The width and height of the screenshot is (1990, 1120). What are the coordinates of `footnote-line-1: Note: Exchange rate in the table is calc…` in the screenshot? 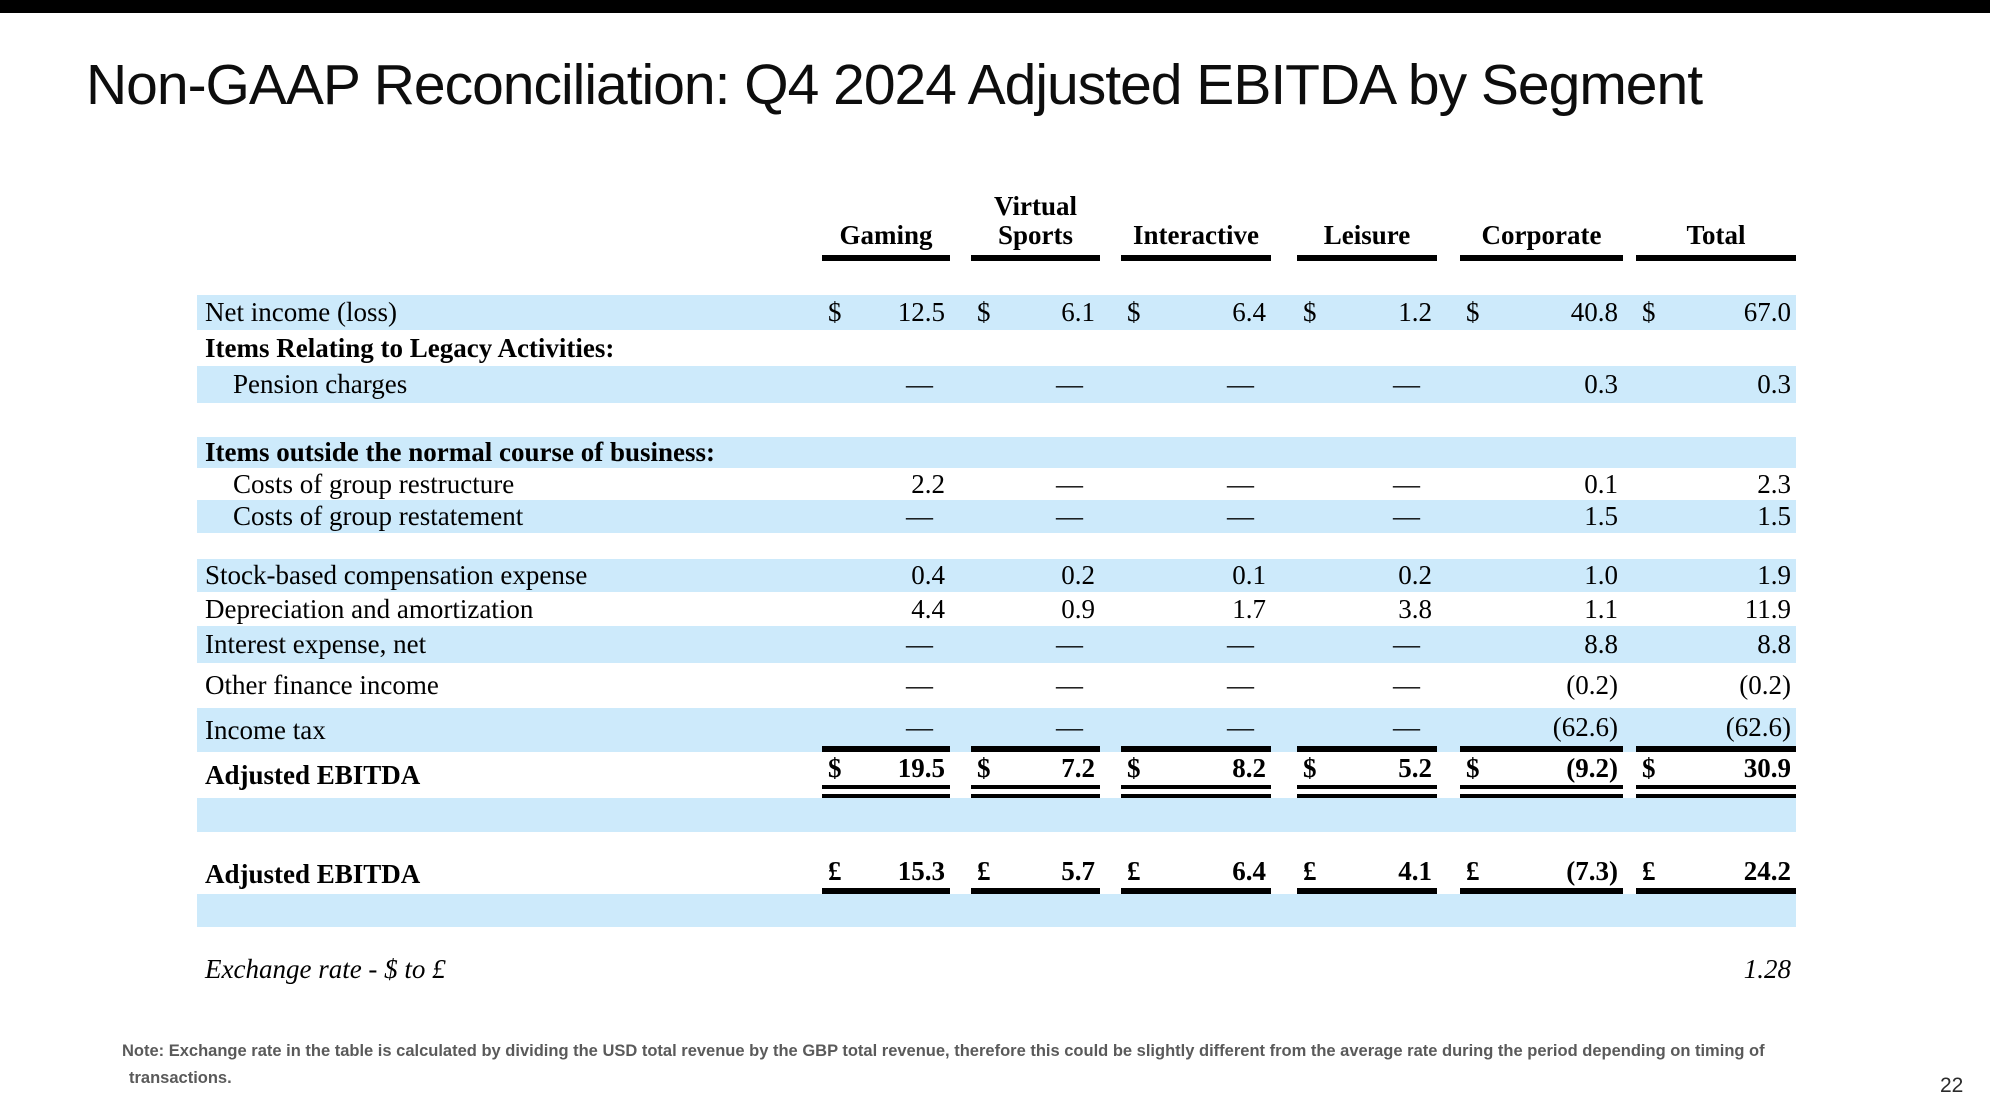 It's located at (943, 1051).